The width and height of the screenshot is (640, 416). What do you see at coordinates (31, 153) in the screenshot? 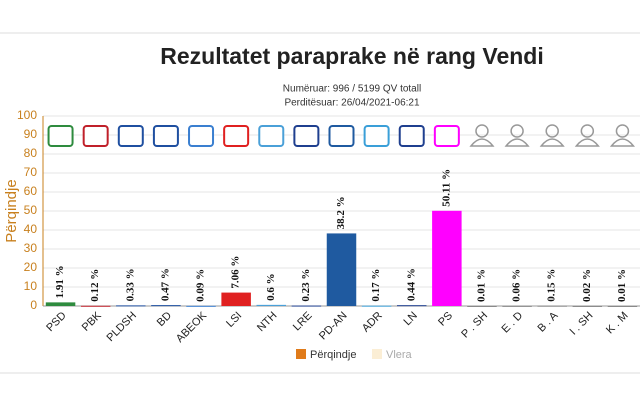
I see `y-tick-label: 80` at bounding box center [31, 153].